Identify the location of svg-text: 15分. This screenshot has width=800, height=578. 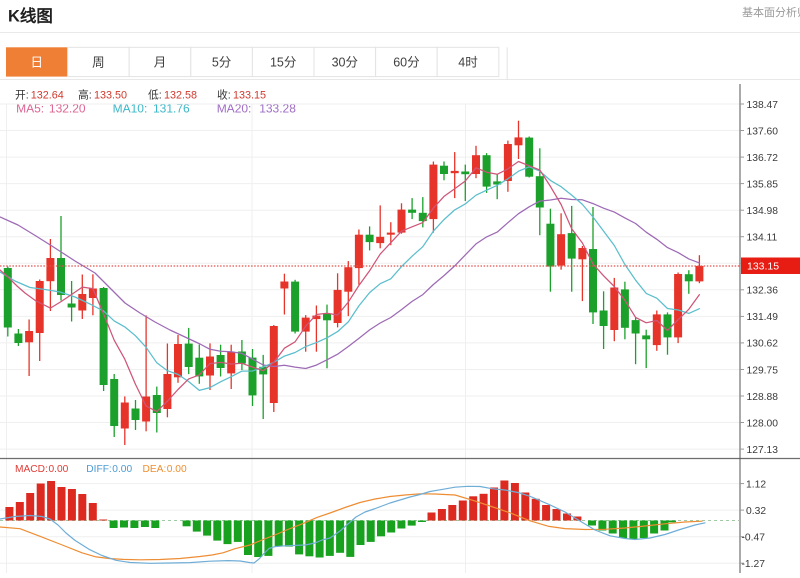
(283, 63).